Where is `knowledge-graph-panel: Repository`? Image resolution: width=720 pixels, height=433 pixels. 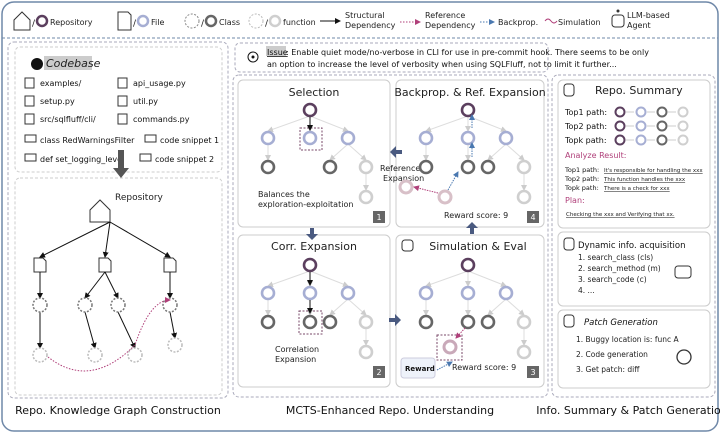 knowledge-graph-panel: Repository is located at coordinates (118, 286).